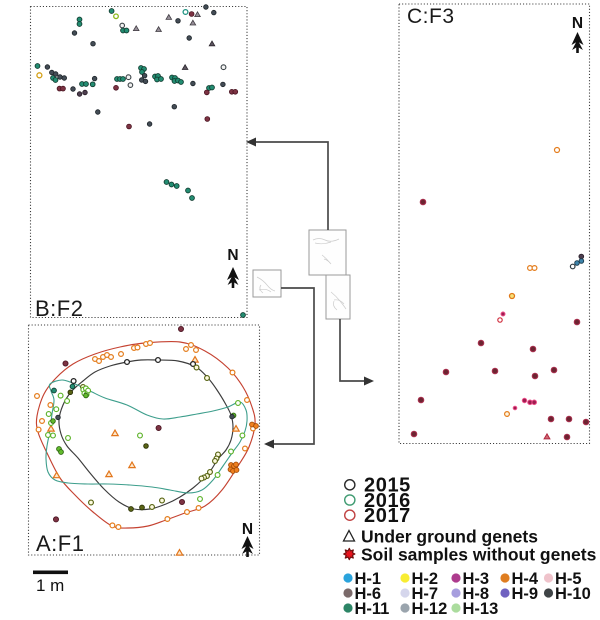  I want to click on svg-text: B:F2, so click(59, 308).